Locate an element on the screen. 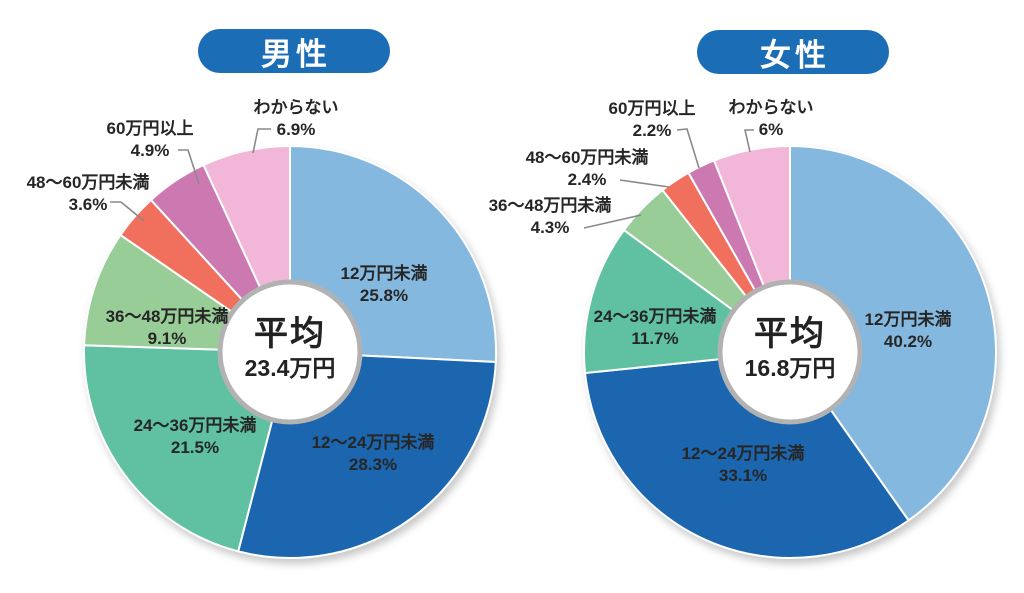  female-chart-title-badge: 女性 is located at coordinates (793, 52).